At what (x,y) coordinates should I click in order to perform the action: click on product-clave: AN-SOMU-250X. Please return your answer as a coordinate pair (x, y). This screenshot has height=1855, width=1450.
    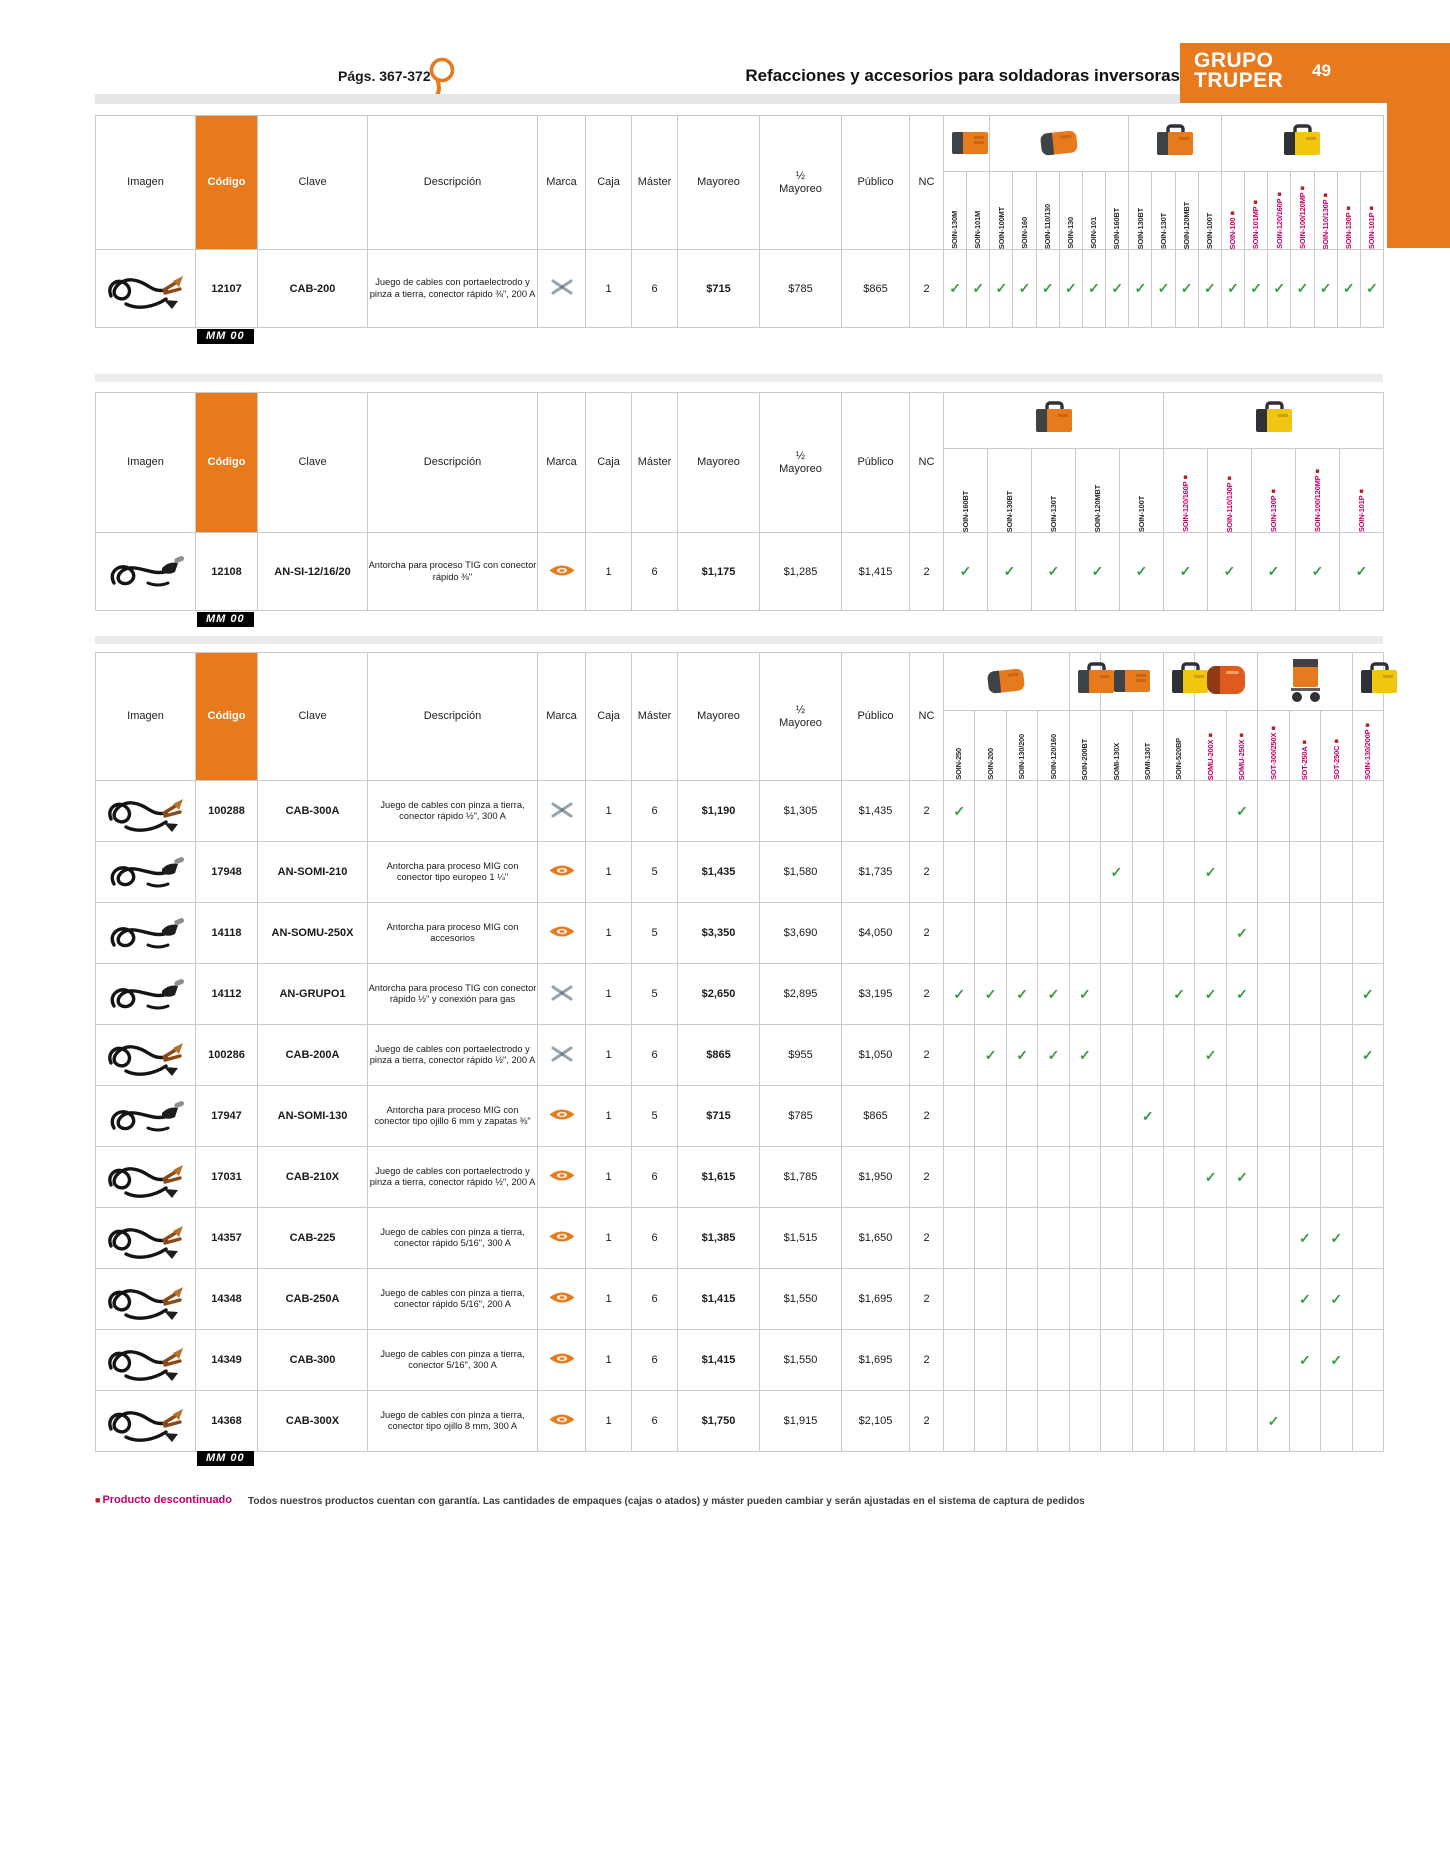
    Looking at the image, I should click on (312, 933).